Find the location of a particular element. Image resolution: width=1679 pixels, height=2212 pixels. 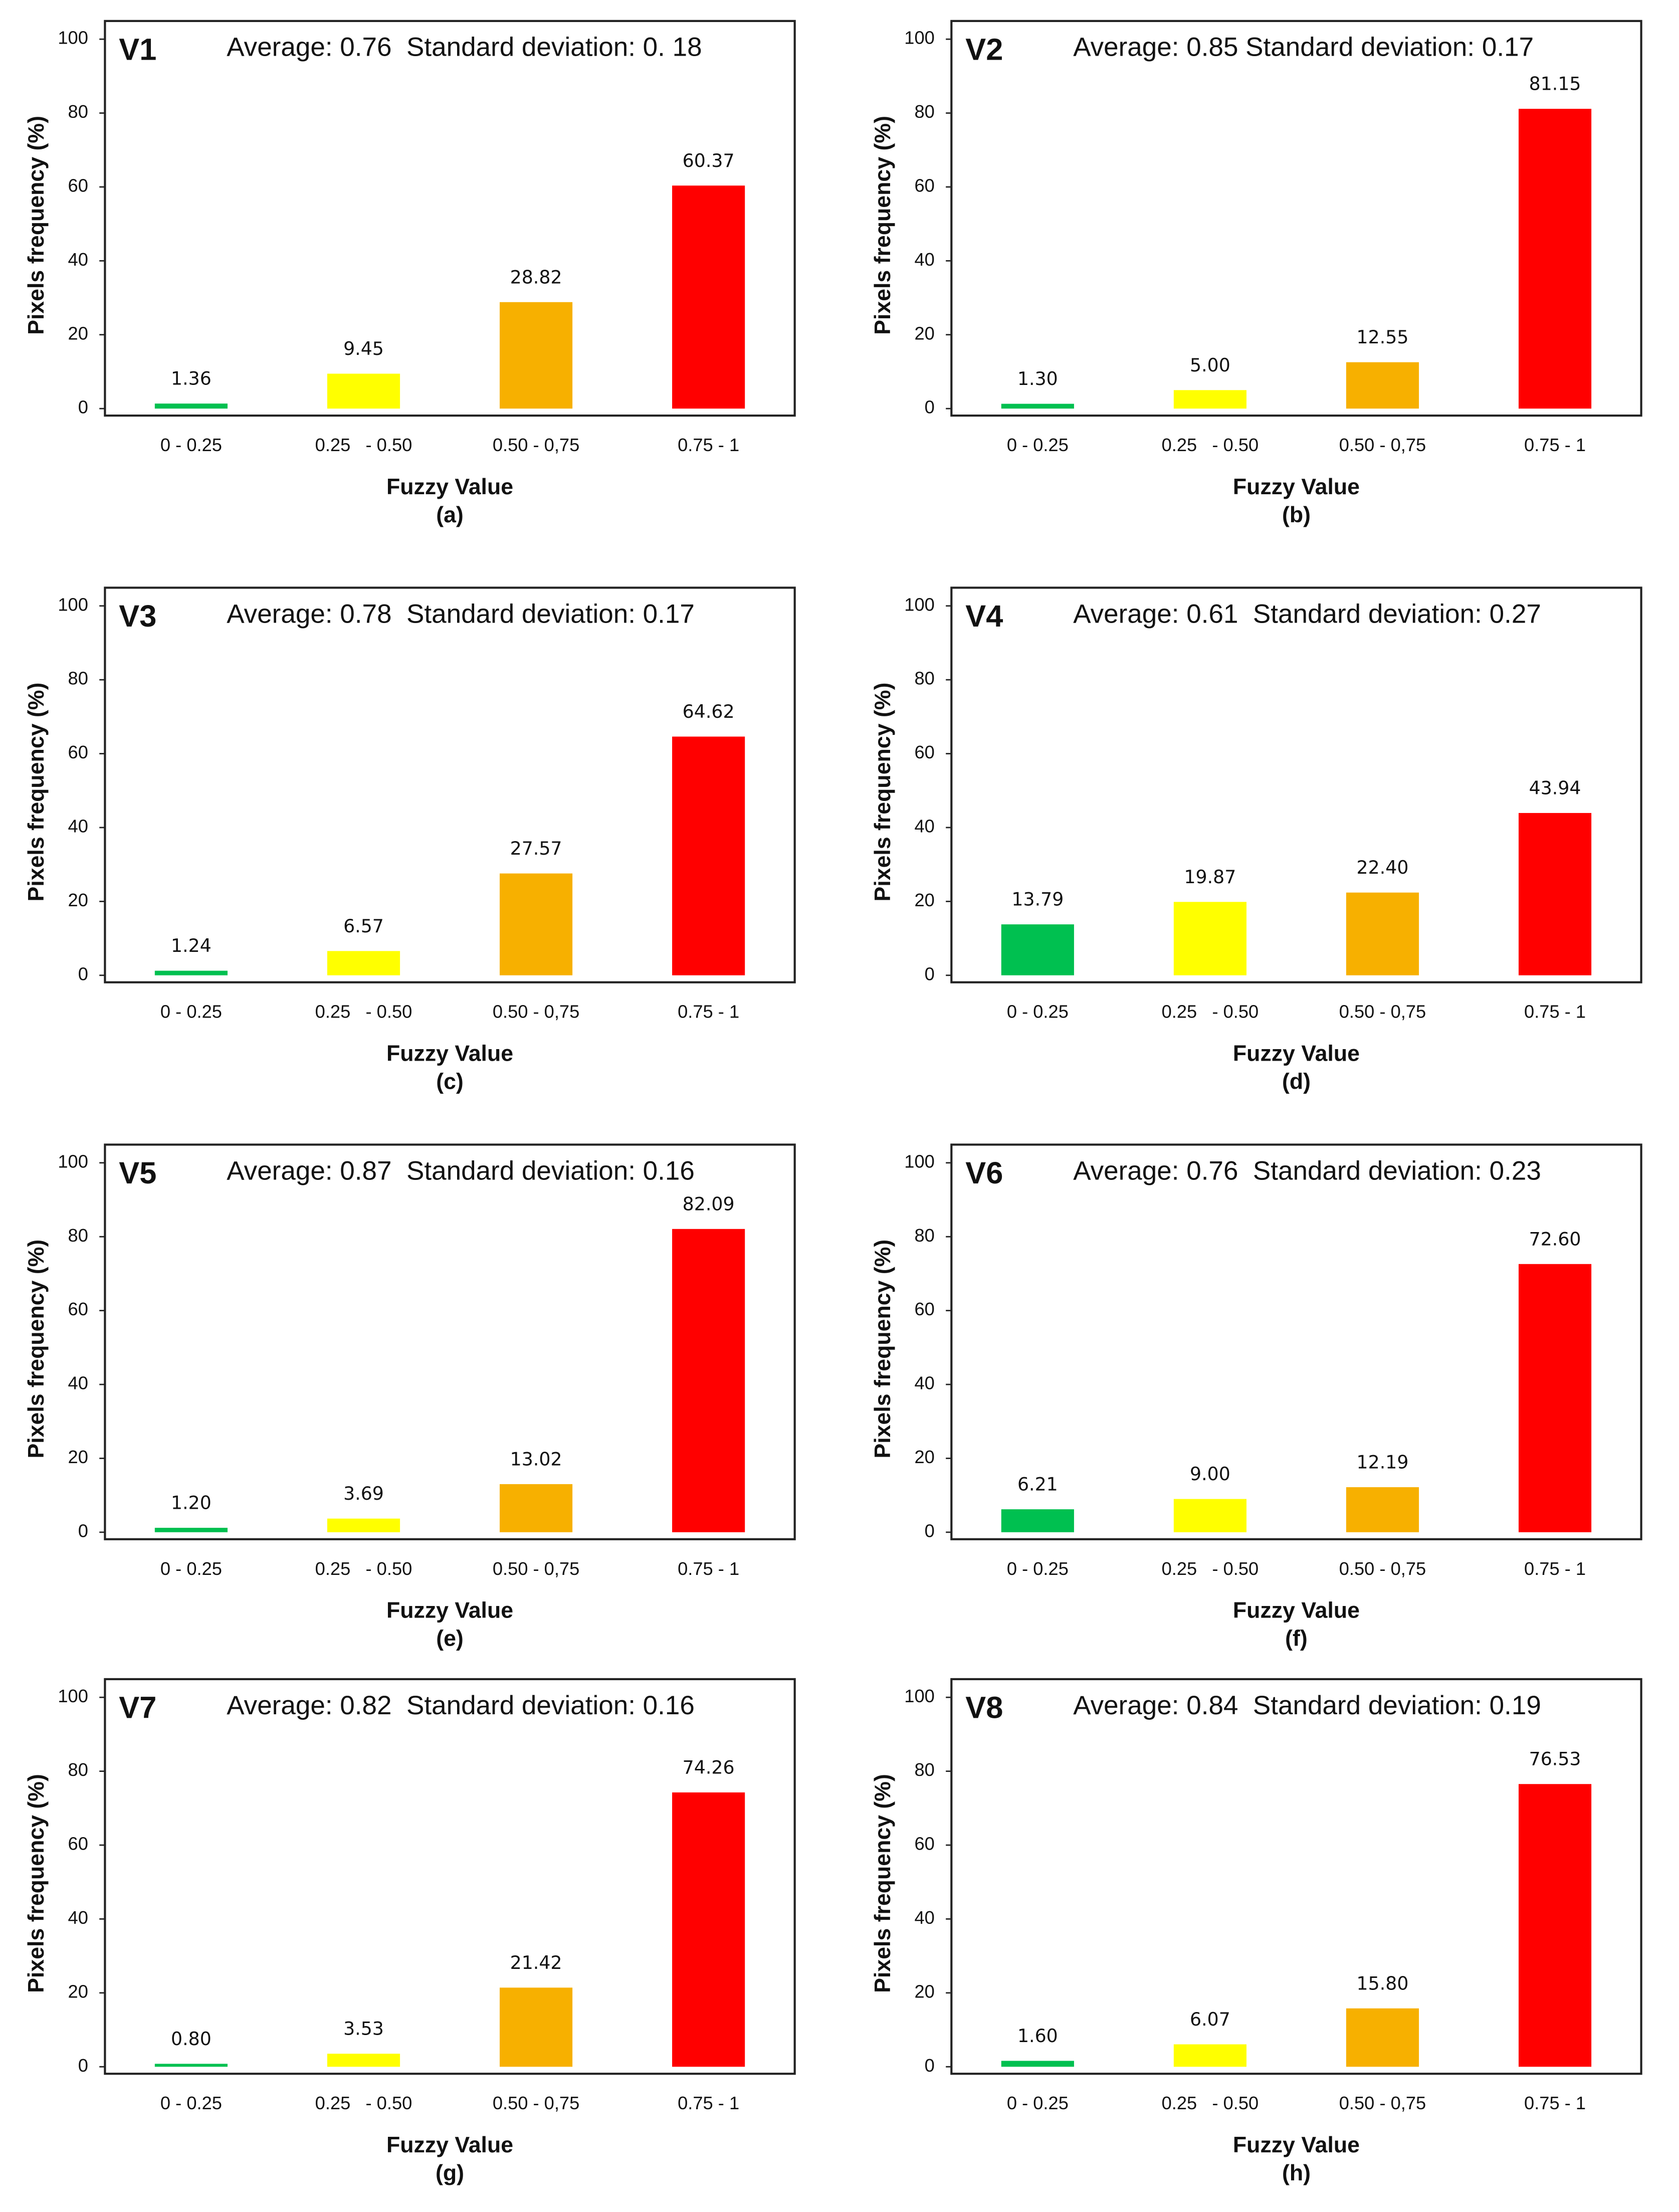

value-label: 3.69 is located at coordinates (363, 1494).